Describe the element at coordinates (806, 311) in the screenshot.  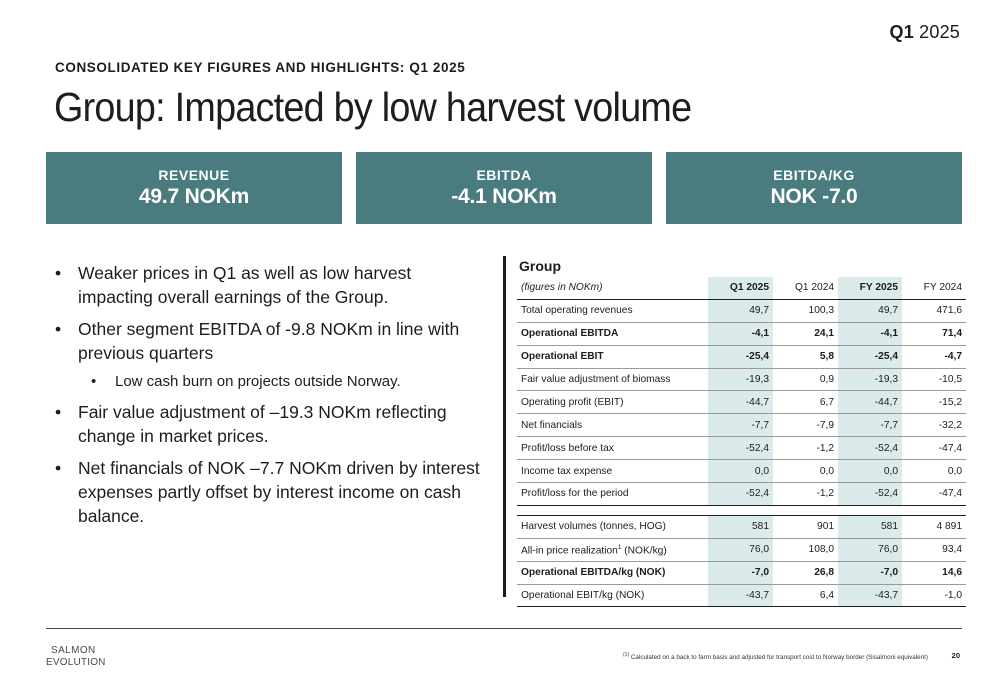
I see `cell: 100,3` at that location.